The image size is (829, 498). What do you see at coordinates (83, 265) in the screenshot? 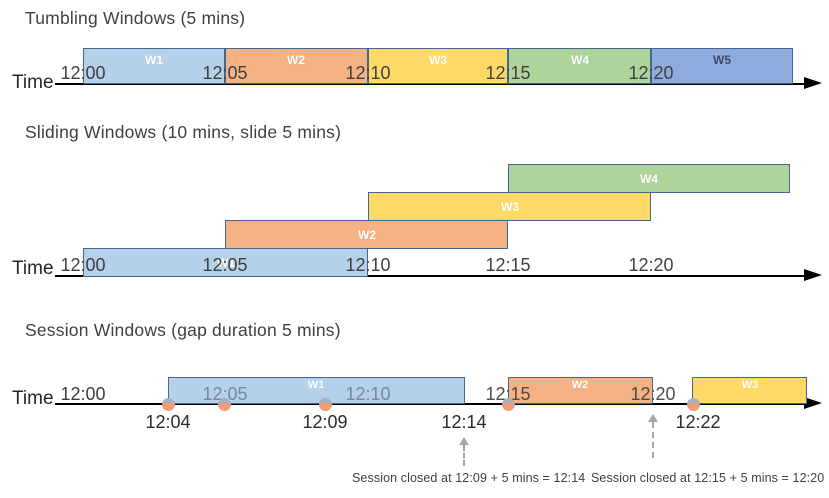
I see `sliding-tick-1200: 12:00` at bounding box center [83, 265].